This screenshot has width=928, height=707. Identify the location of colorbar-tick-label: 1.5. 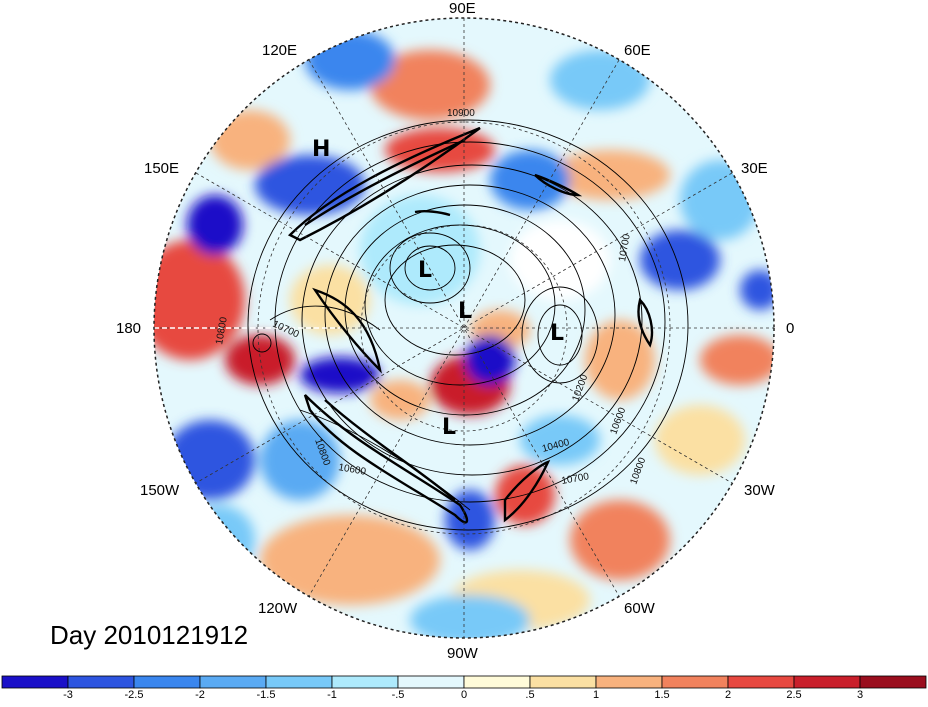
(662, 695).